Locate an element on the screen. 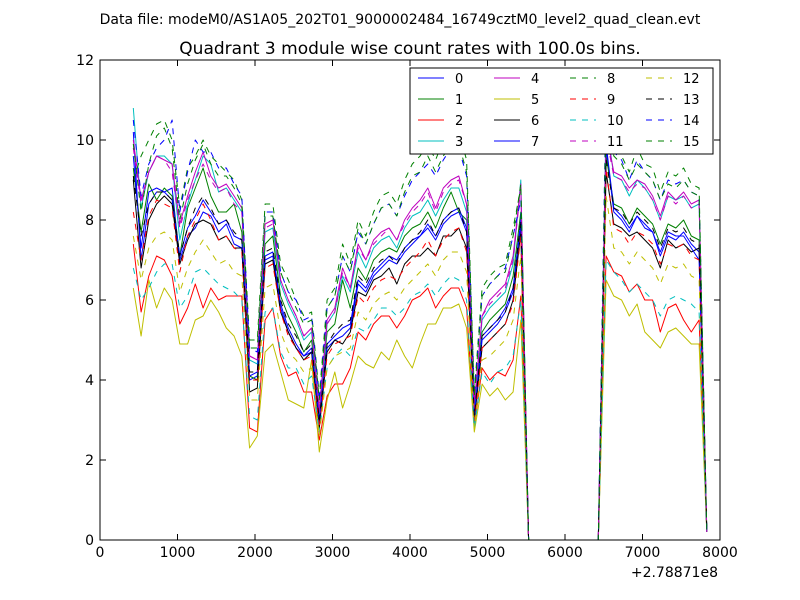  y-tick-label: 12 is located at coordinates (85, 61).